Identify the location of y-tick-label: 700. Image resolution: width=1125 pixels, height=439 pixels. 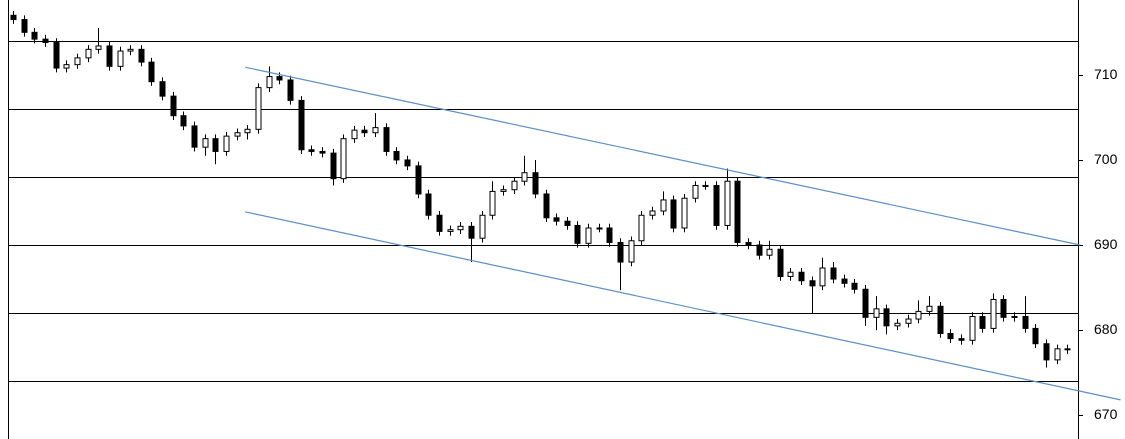
(1106, 159).